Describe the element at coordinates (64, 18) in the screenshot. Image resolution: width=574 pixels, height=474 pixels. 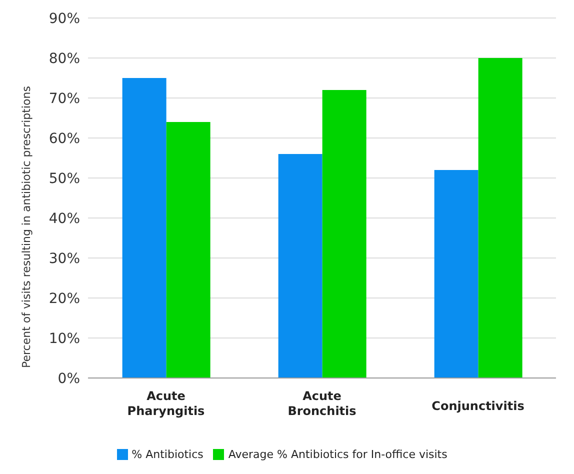
I see `y-tick-label: 90%` at that location.